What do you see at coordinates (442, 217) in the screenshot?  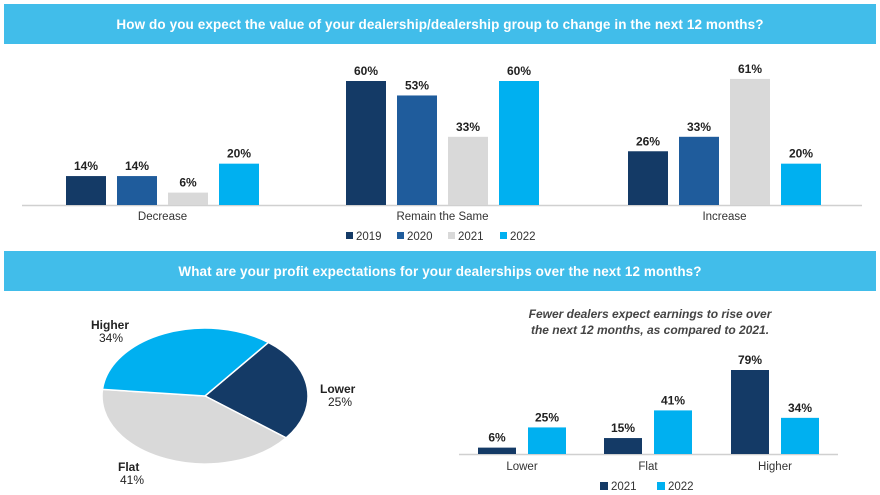 I see `category-label-remain-the-same: Remain the Same` at bounding box center [442, 217].